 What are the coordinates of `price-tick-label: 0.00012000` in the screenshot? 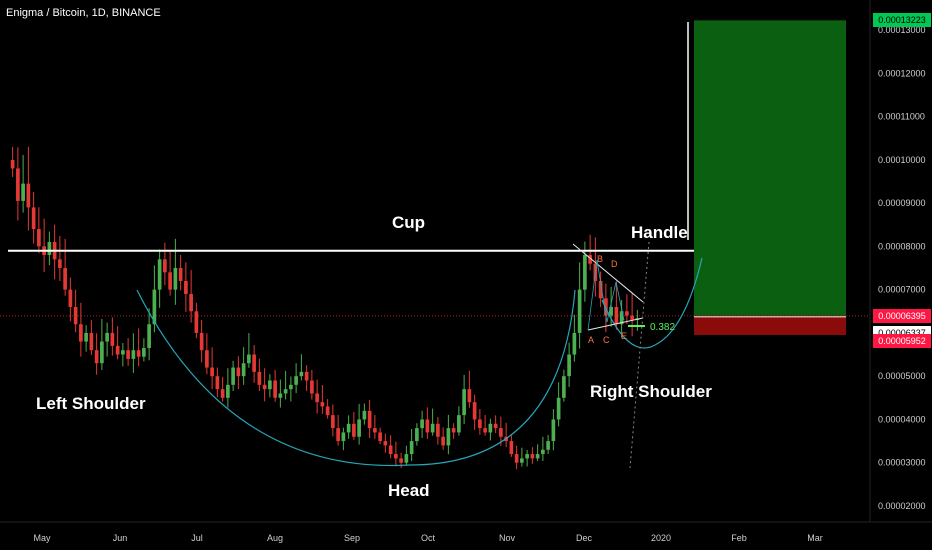 It's located at (902, 73).